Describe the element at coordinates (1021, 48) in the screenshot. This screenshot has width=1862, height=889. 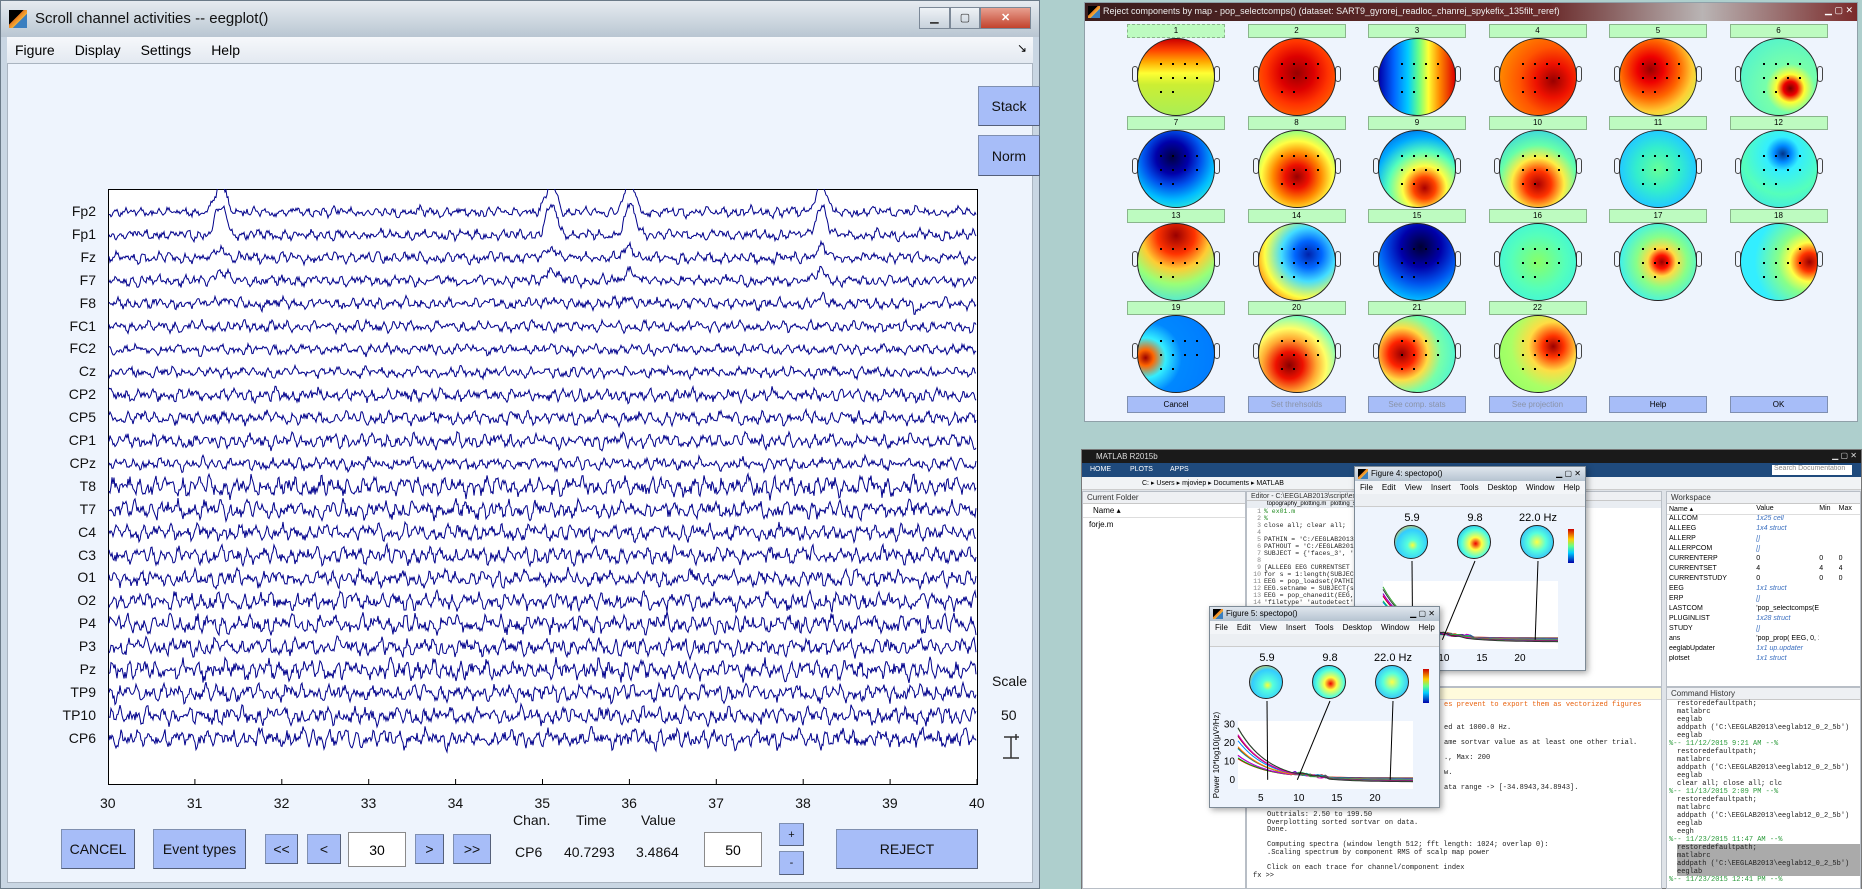
I see `dock-arrow-icon: ↘` at that location.